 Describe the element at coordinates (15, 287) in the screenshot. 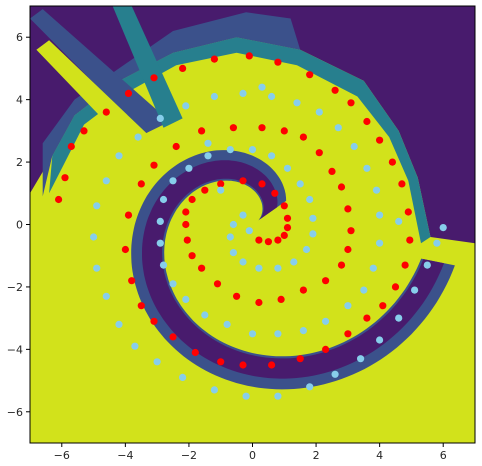

I see `y-tick-label-2: −2` at that location.